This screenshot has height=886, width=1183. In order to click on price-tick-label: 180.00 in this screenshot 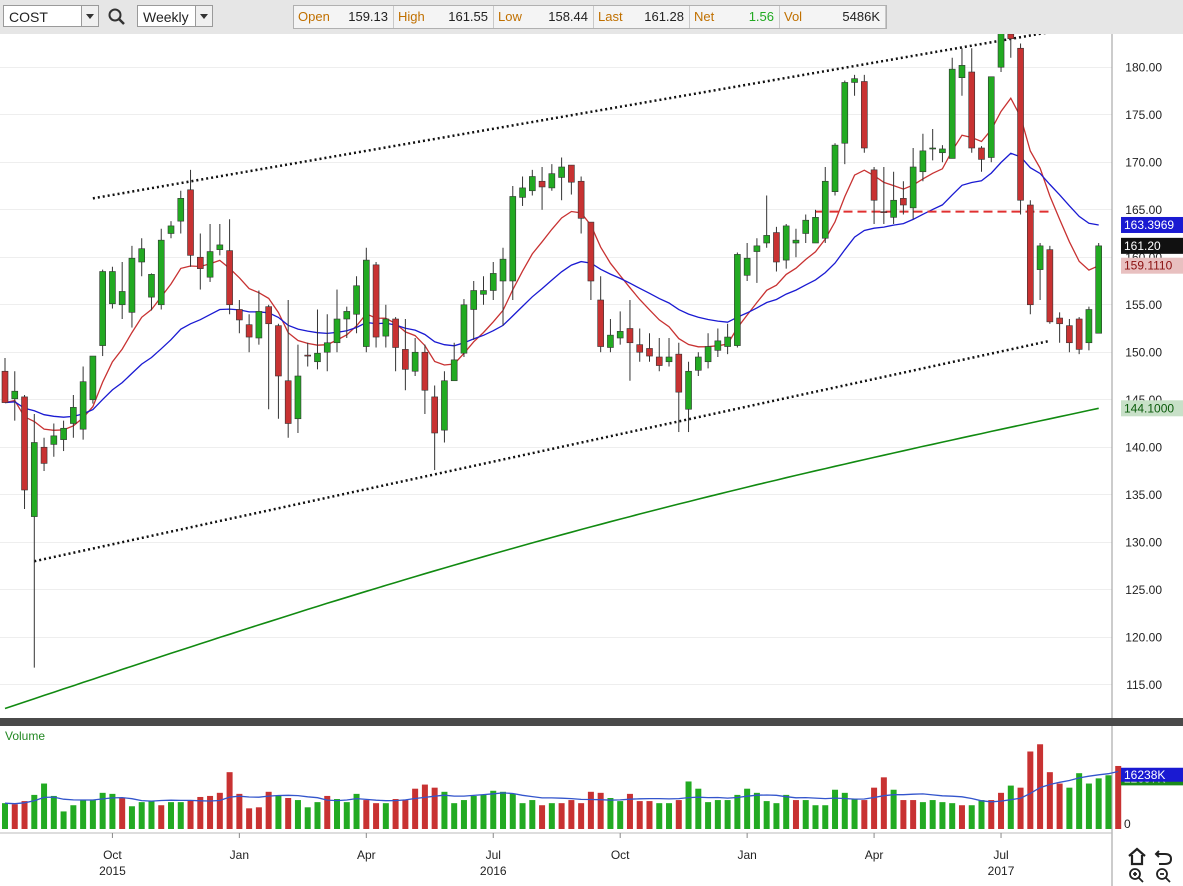, I will do `click(1143, 67)`.